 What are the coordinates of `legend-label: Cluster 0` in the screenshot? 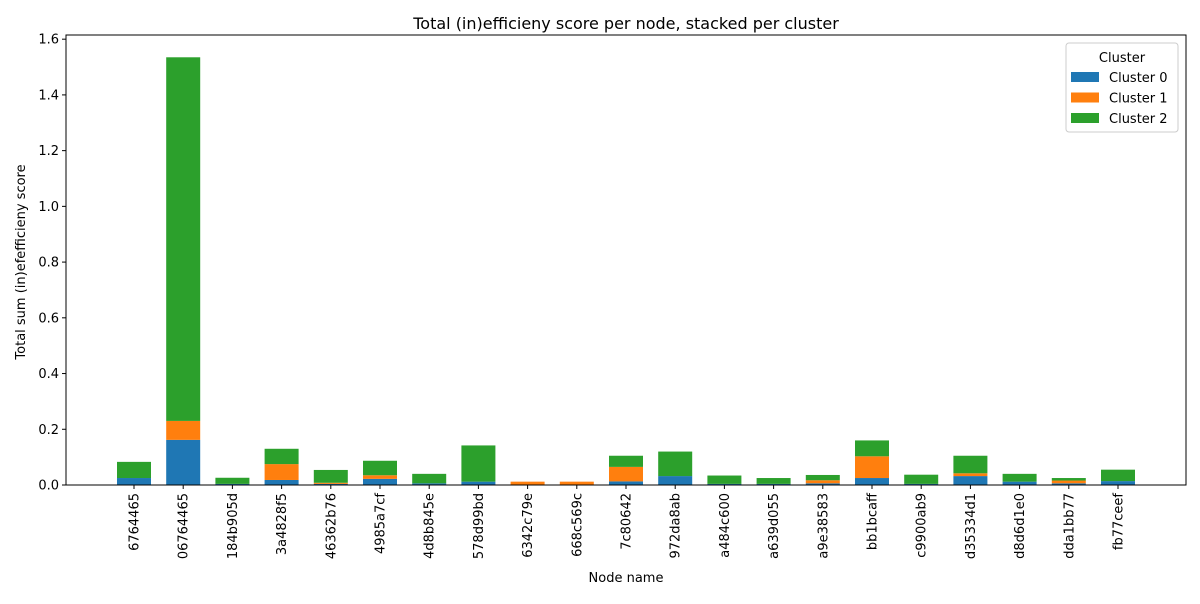 It's located at (1138, 78).